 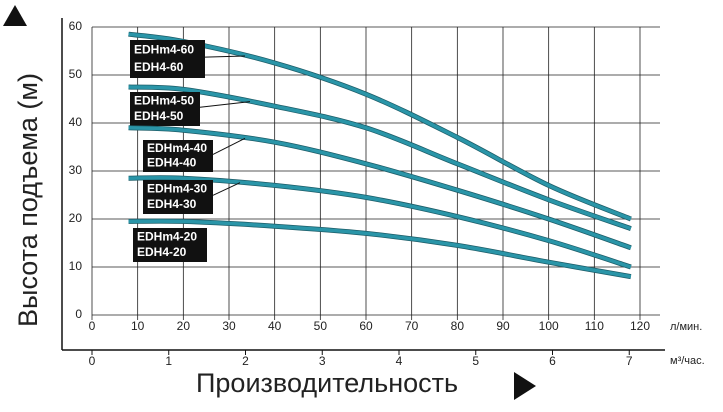 What do you see at coordinates (275, 326) in the screenshot?
I see `x-tick-label: 40` at bounding box center [275, 326].